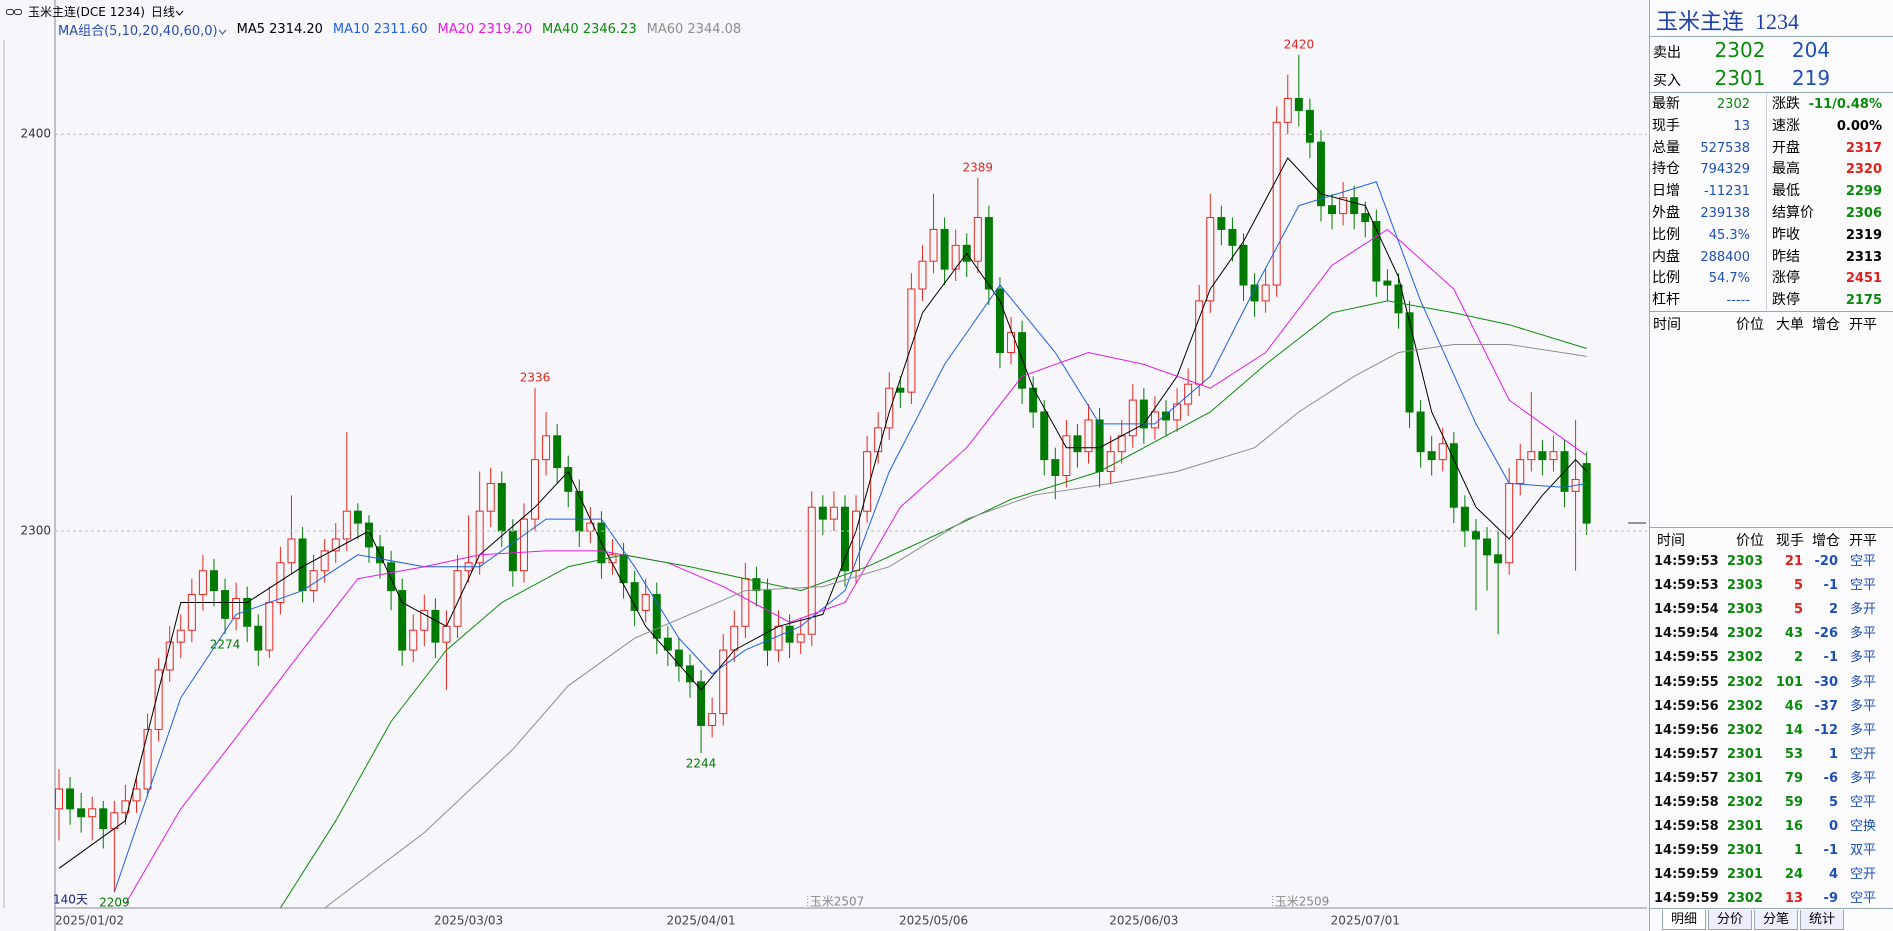  What do you see at coordinates (114, 903) in the screenshot?
I see `low-label: 2209` at bounding box center [114, 903].